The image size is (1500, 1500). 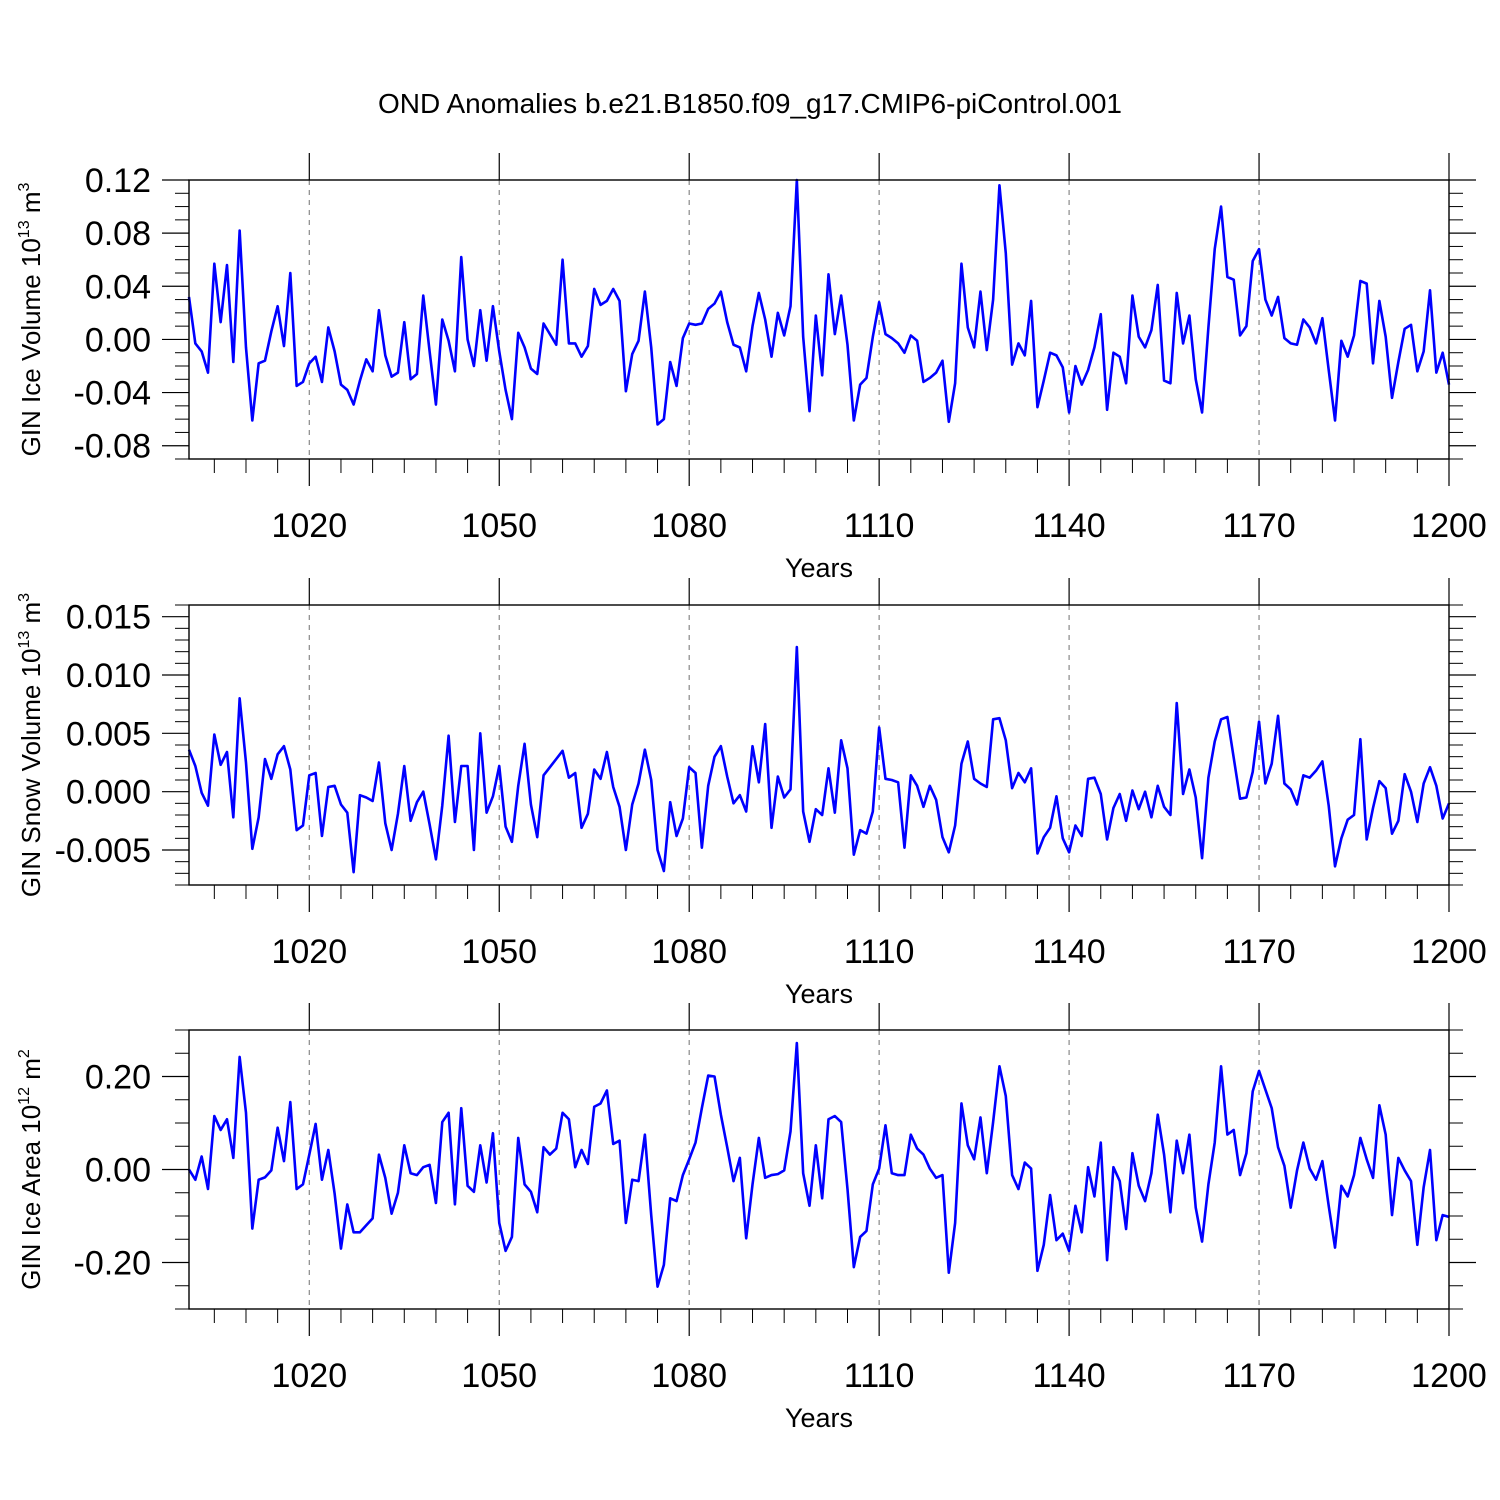 What do you see at coordinates (689, 952) in the screenshot?
I see `snow-volume-x-tick-label: 1080` at bounding box center [689, 952].